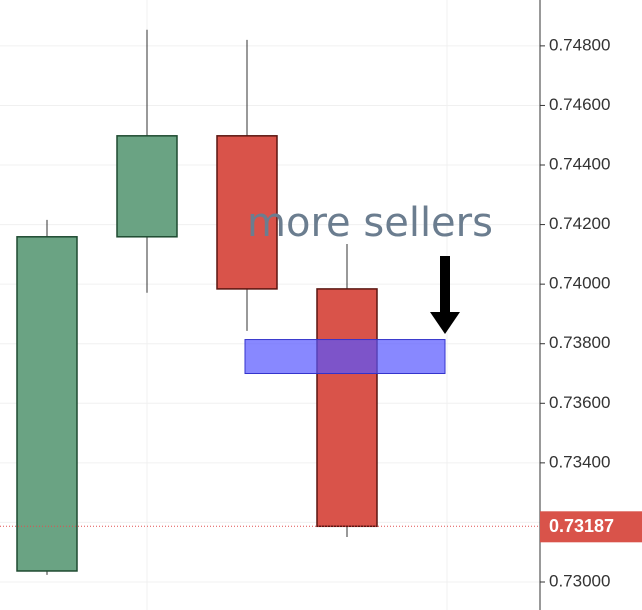 The image size is (642, 610). Describe the element at coordinates (579, 342) in the screenshot. I see `y-tick-label: 0.73800` at that location.